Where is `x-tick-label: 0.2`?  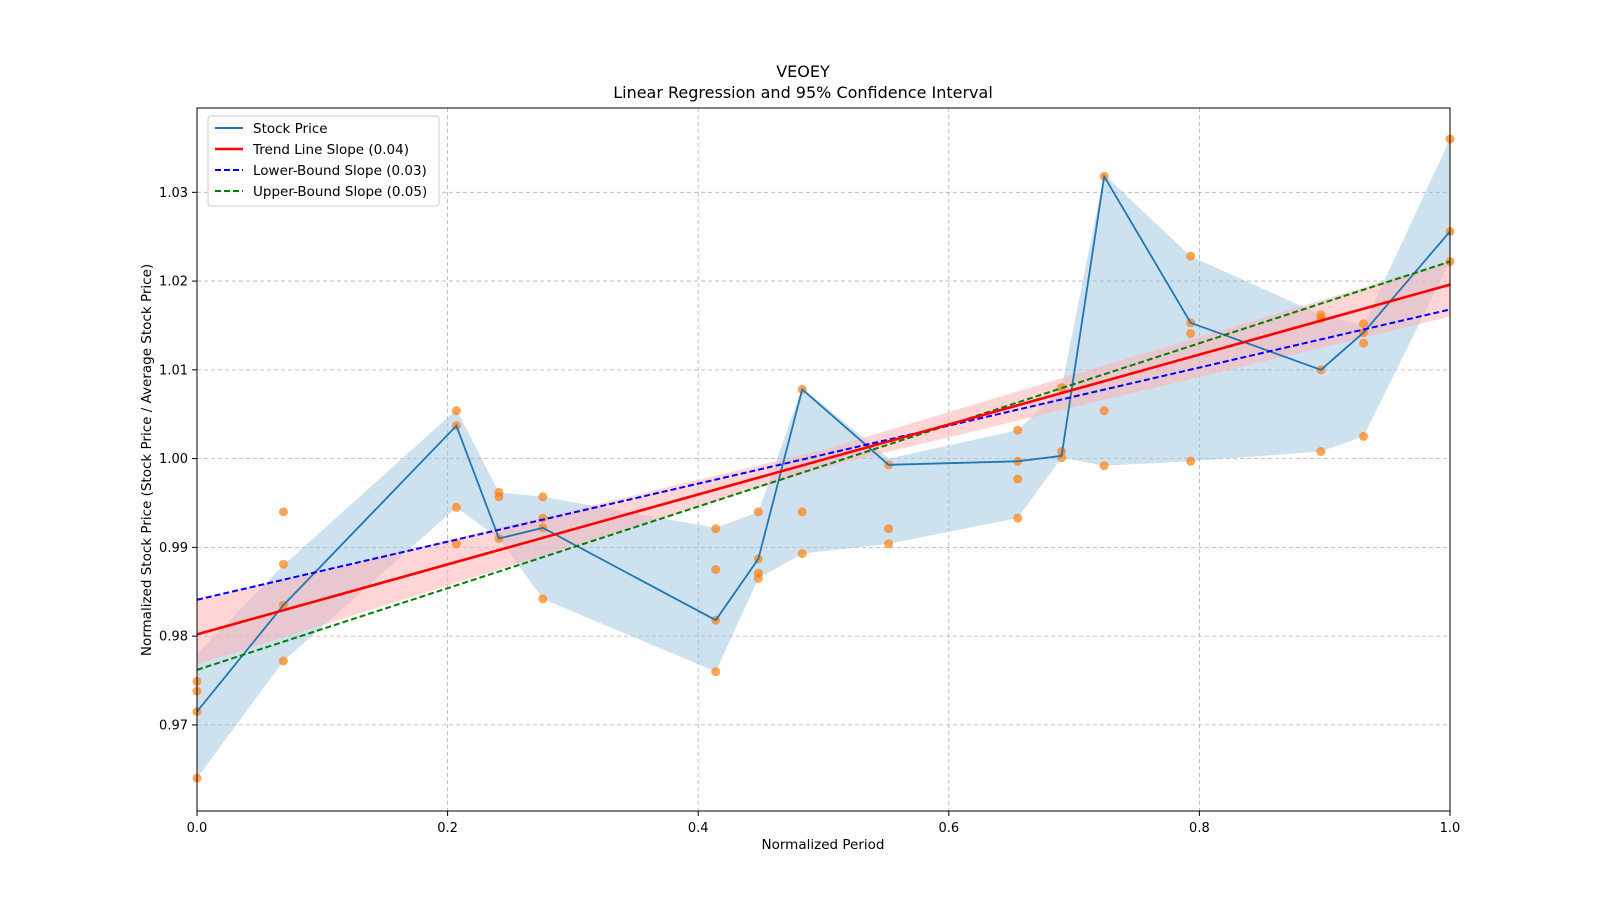 x-tick-label: 0.2 is located at coordinates (447, 828).